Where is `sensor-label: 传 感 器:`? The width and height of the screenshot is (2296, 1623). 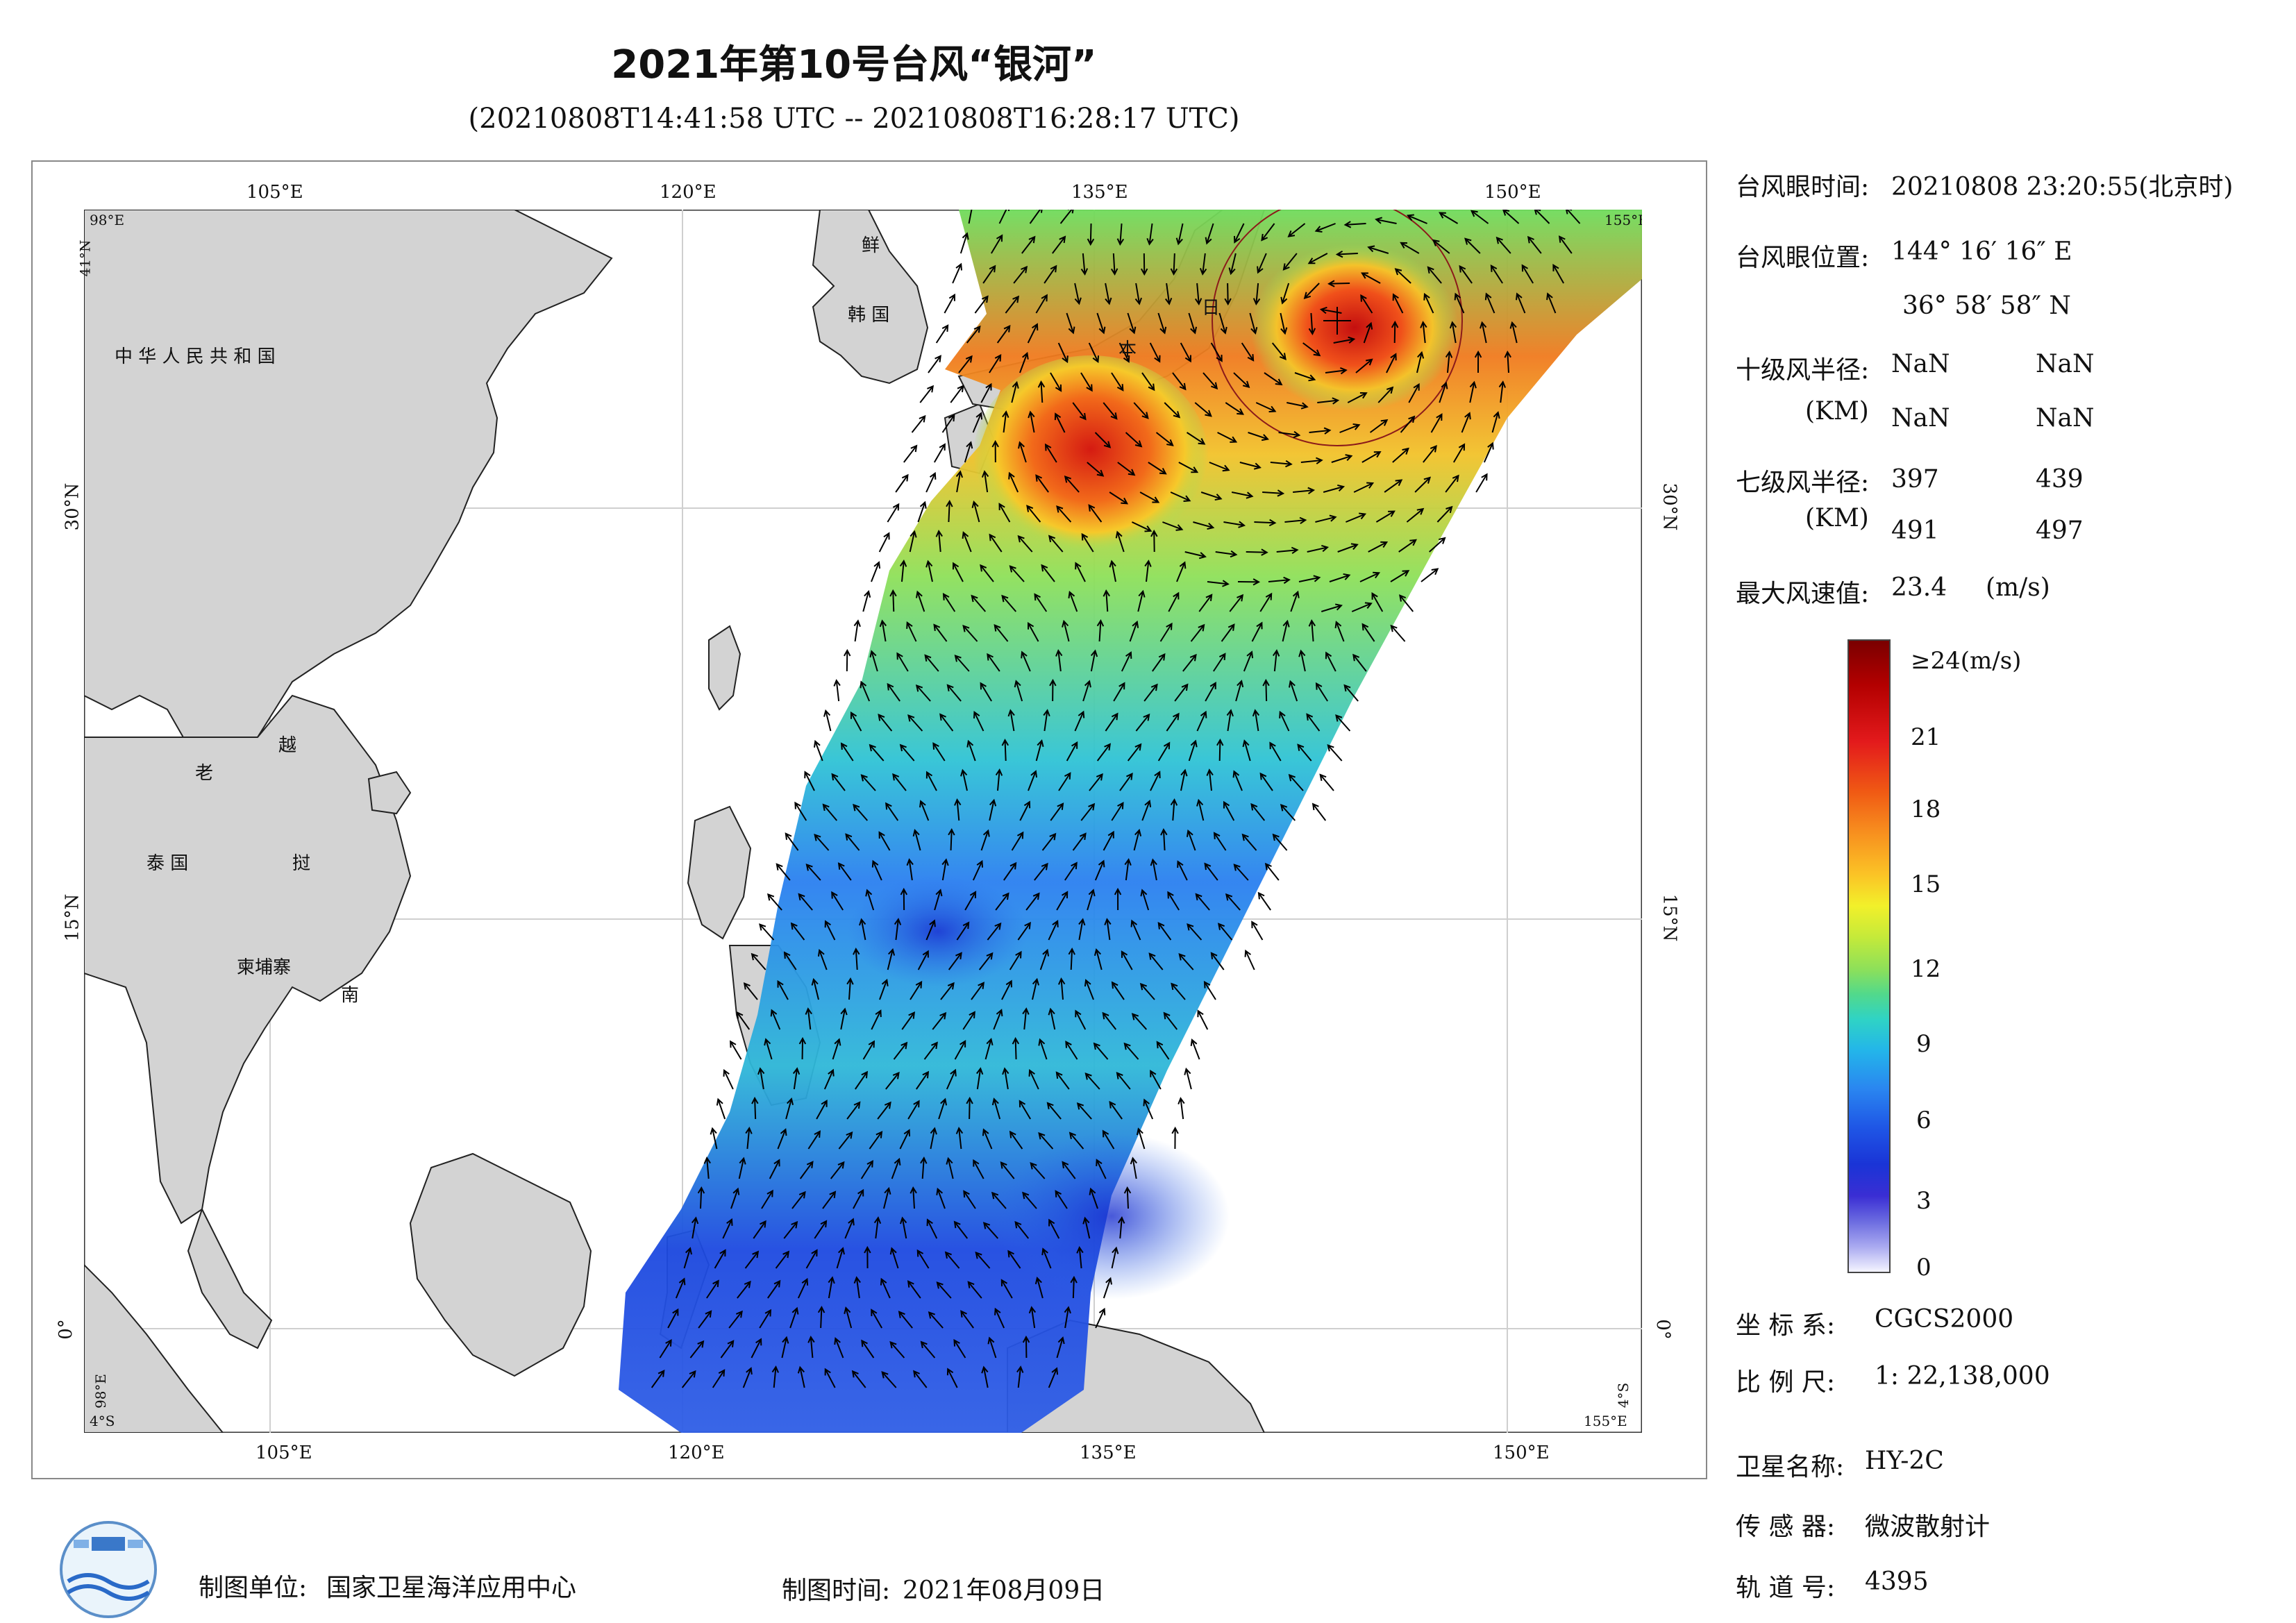 sensor-label: 传 感 器: is located at coordinates (1786, 1527).